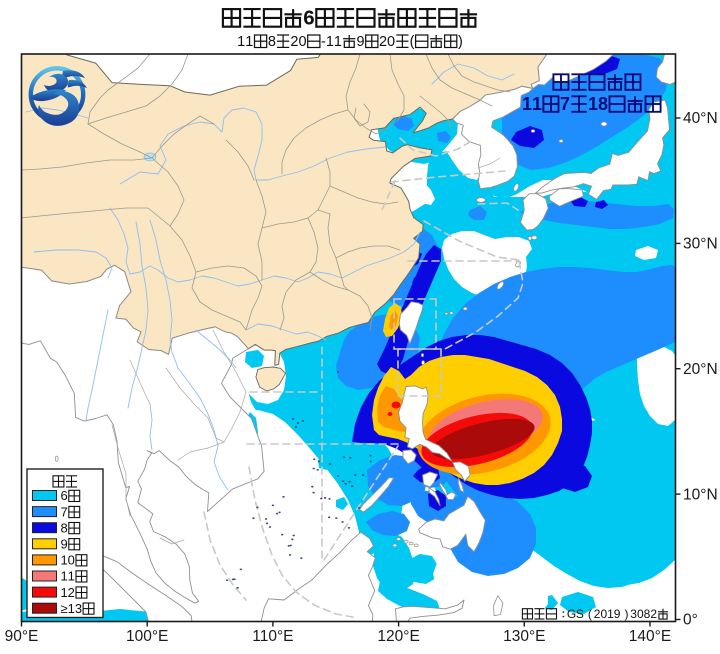 The image size is (720, 654). What do you see at coordinates (571, 614) in the screenshot?
I see `svg-text: G` at bounding box center [571, 614].